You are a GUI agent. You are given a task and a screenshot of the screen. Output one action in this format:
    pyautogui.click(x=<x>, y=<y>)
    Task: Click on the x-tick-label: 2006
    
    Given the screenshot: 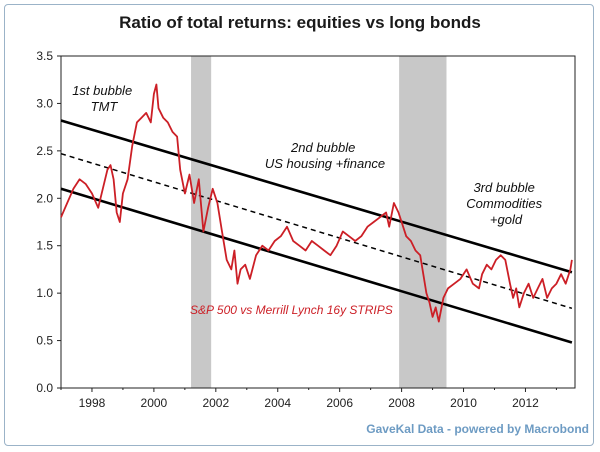 What is the action you would take?
    pyautogui.click(x=339, y=403)
    